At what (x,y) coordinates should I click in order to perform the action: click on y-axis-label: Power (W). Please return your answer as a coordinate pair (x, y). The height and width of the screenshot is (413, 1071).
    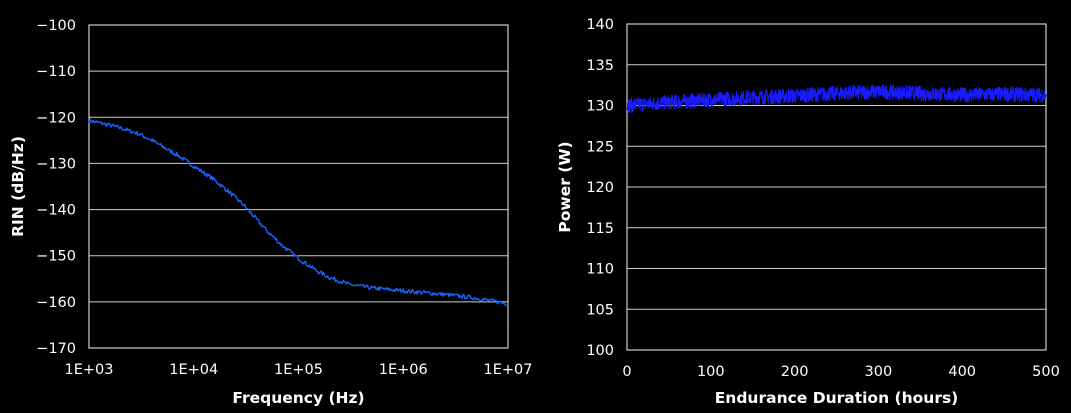
    Looking at the image, I should click on (565, 186).